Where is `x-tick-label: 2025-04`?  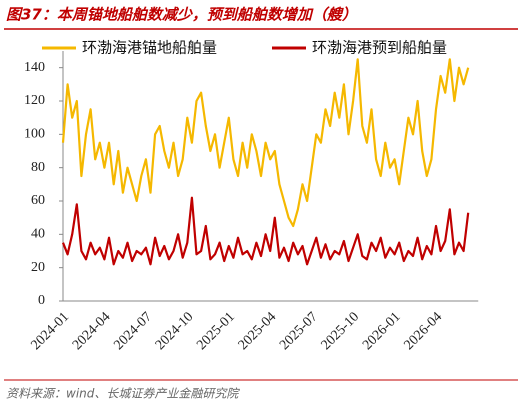 x-tick-label: 2025-04 is located at coordinates (258, 331).